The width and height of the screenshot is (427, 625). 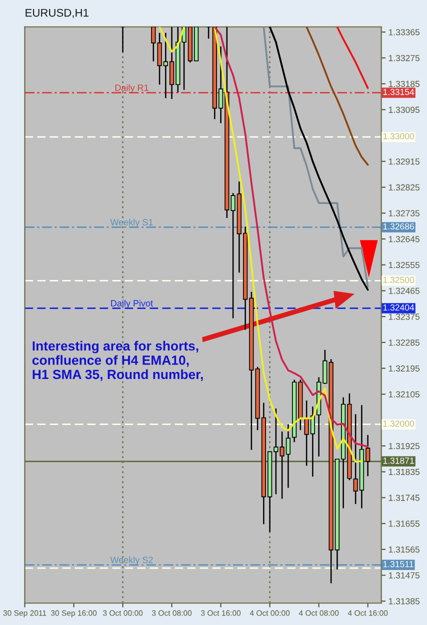 What do you see at coordinates (404, 58) in the screenshot?
I see `y-tick-label: 1.33275` at bounding box center [404, 58].